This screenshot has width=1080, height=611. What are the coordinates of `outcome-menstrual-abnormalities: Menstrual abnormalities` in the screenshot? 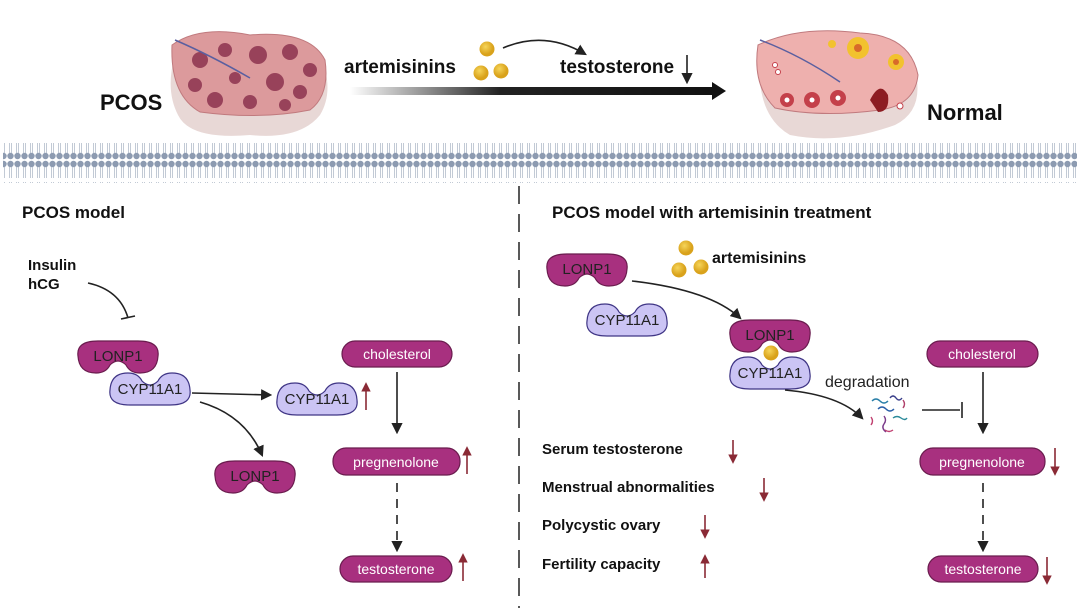 It's located at (628, 487).